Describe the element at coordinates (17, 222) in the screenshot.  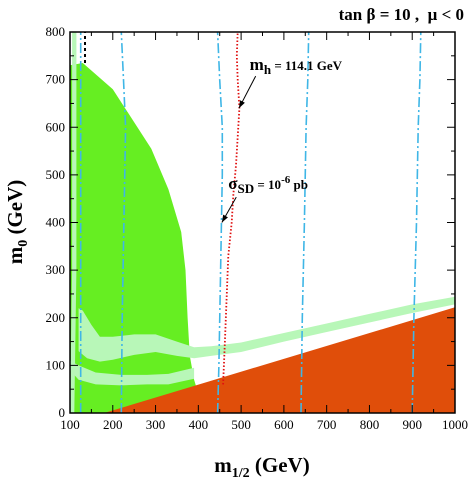
I see `y-axis-title: m0 (GeV)` at that location.